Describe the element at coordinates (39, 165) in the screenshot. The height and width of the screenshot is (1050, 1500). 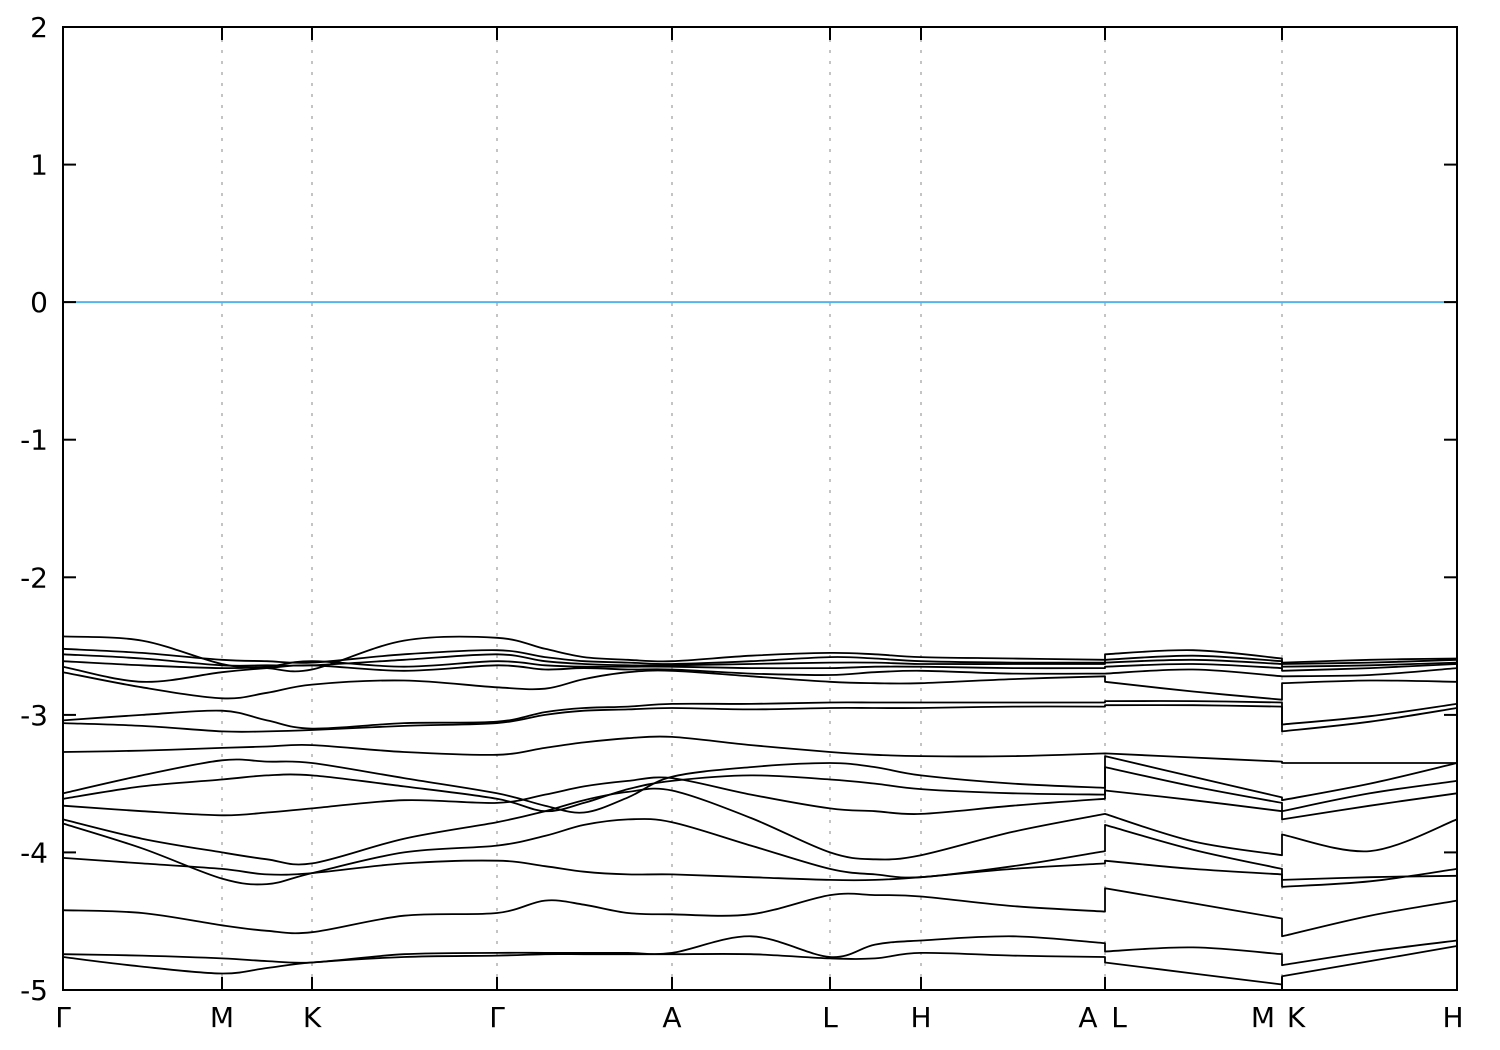
I see `y-tick-label: 1` at that location.